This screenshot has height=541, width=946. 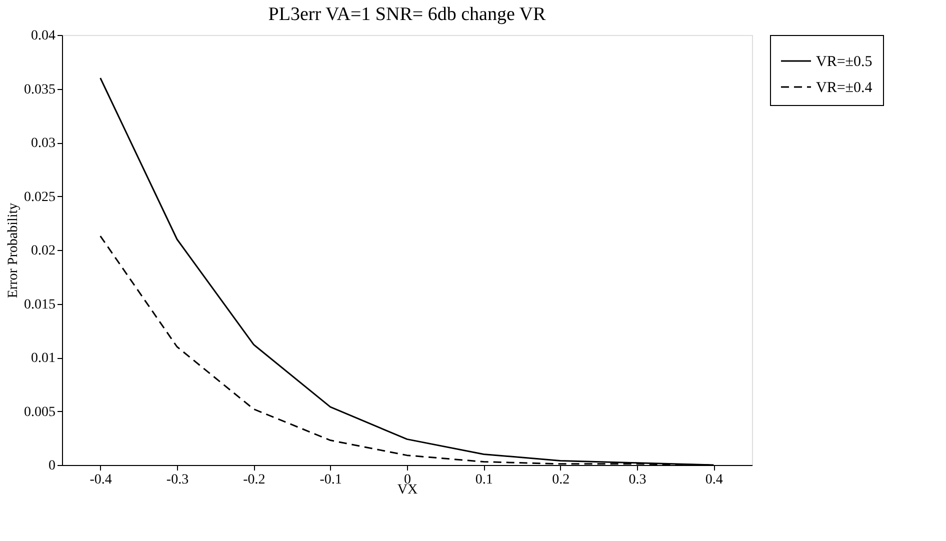 I want to click on y-tick-label: 0.035, so click(x=40, y=90).